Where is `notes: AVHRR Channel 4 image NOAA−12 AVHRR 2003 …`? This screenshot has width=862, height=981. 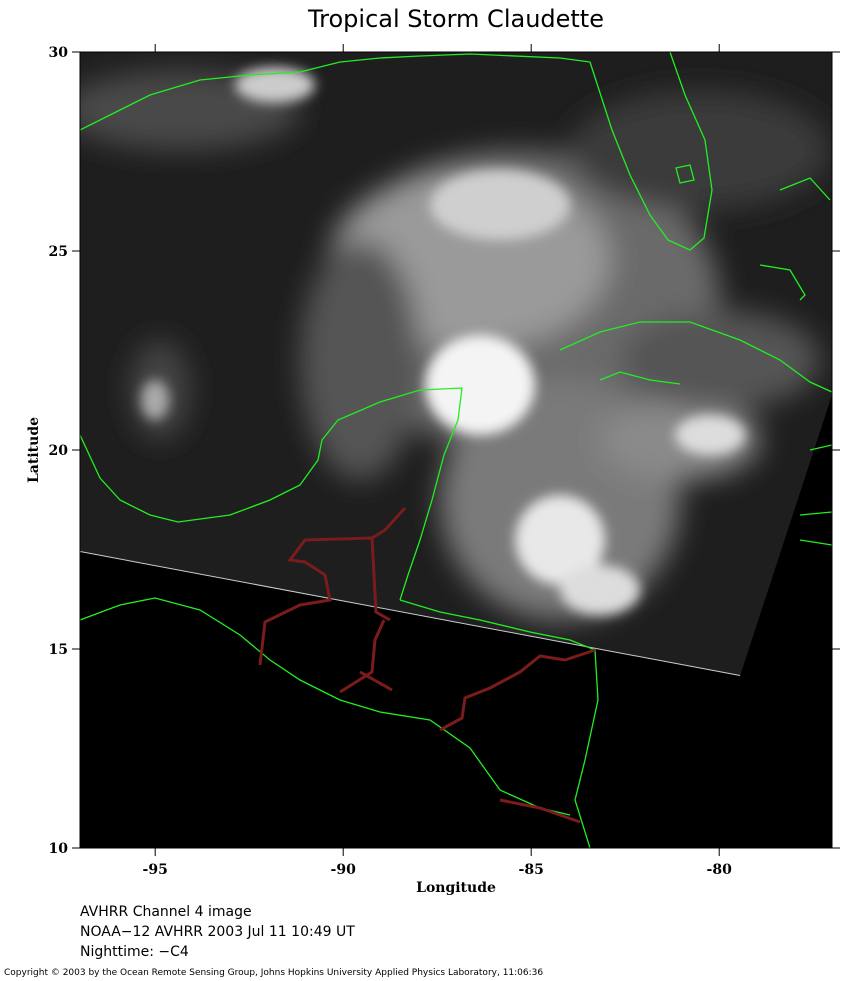 notes: AVHRR Channel 4 image NOAA−12 AVHRR 2003 … is located at coordinates (217, 932).